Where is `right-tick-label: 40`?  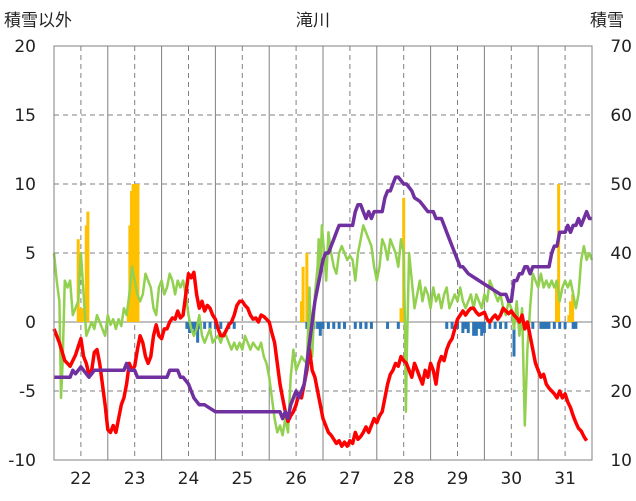 right-tick-label: 40 is located at coordinates (621, 254).